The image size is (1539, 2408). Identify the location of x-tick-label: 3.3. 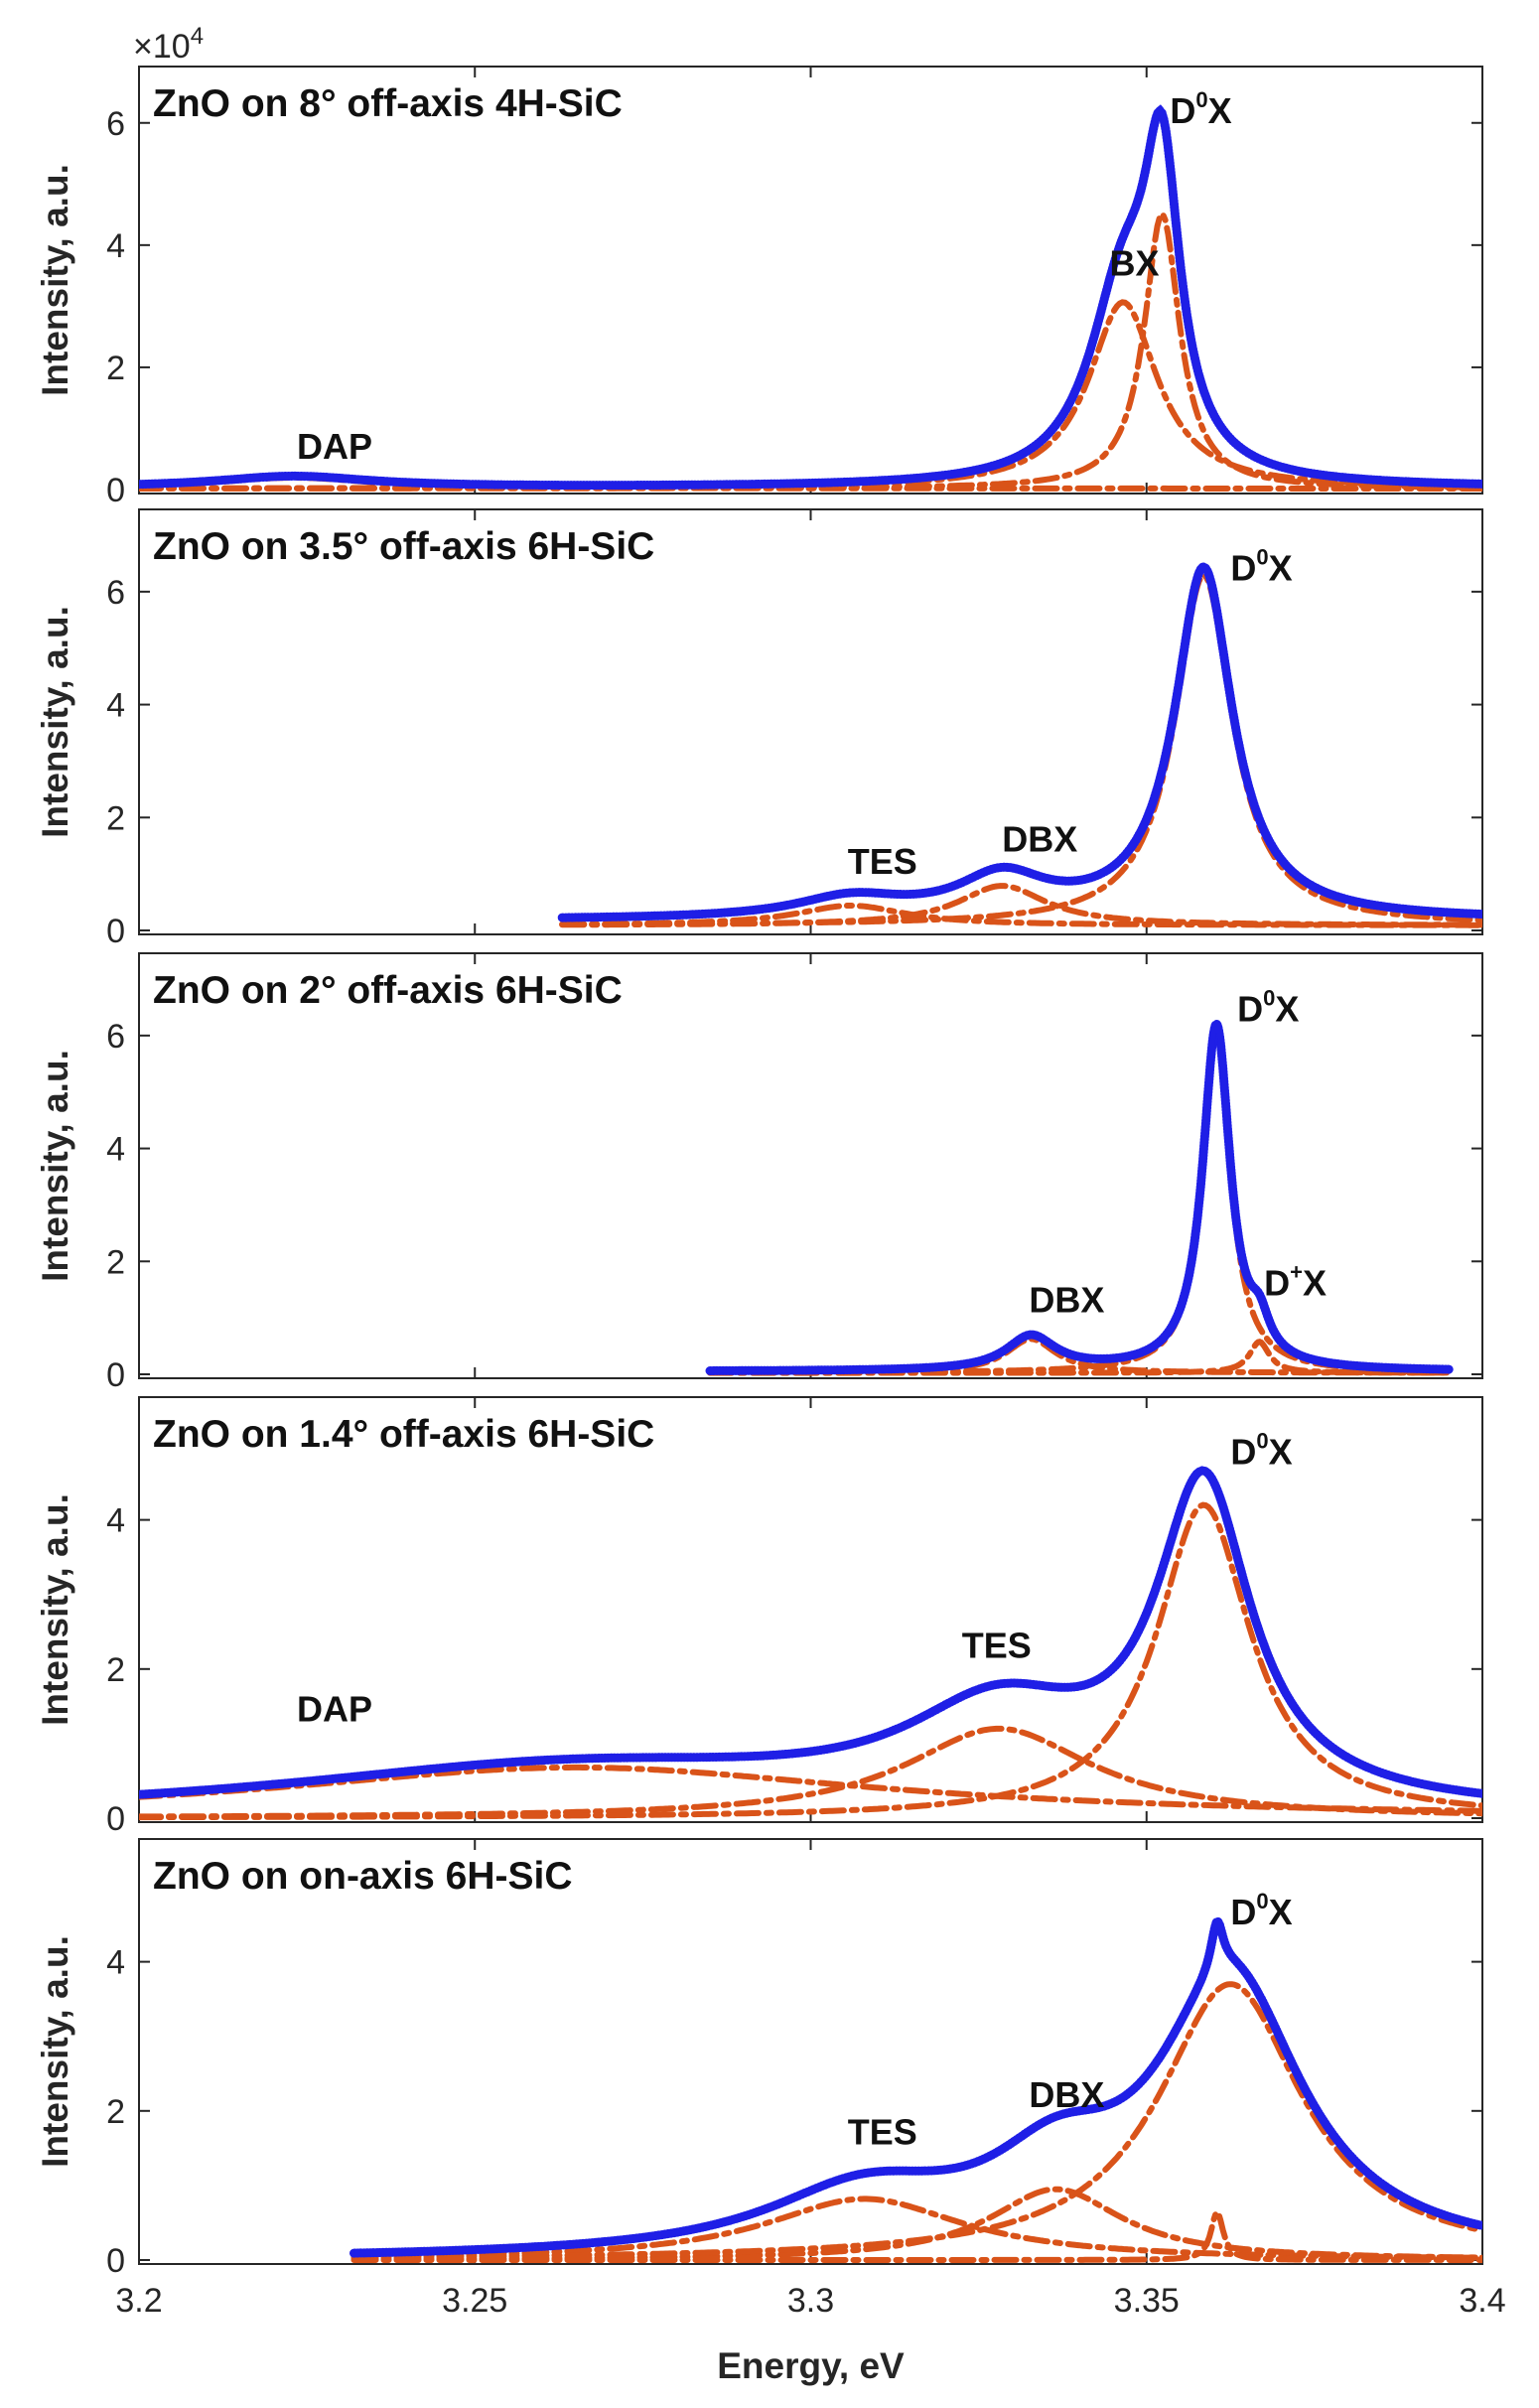
(810, 2301).